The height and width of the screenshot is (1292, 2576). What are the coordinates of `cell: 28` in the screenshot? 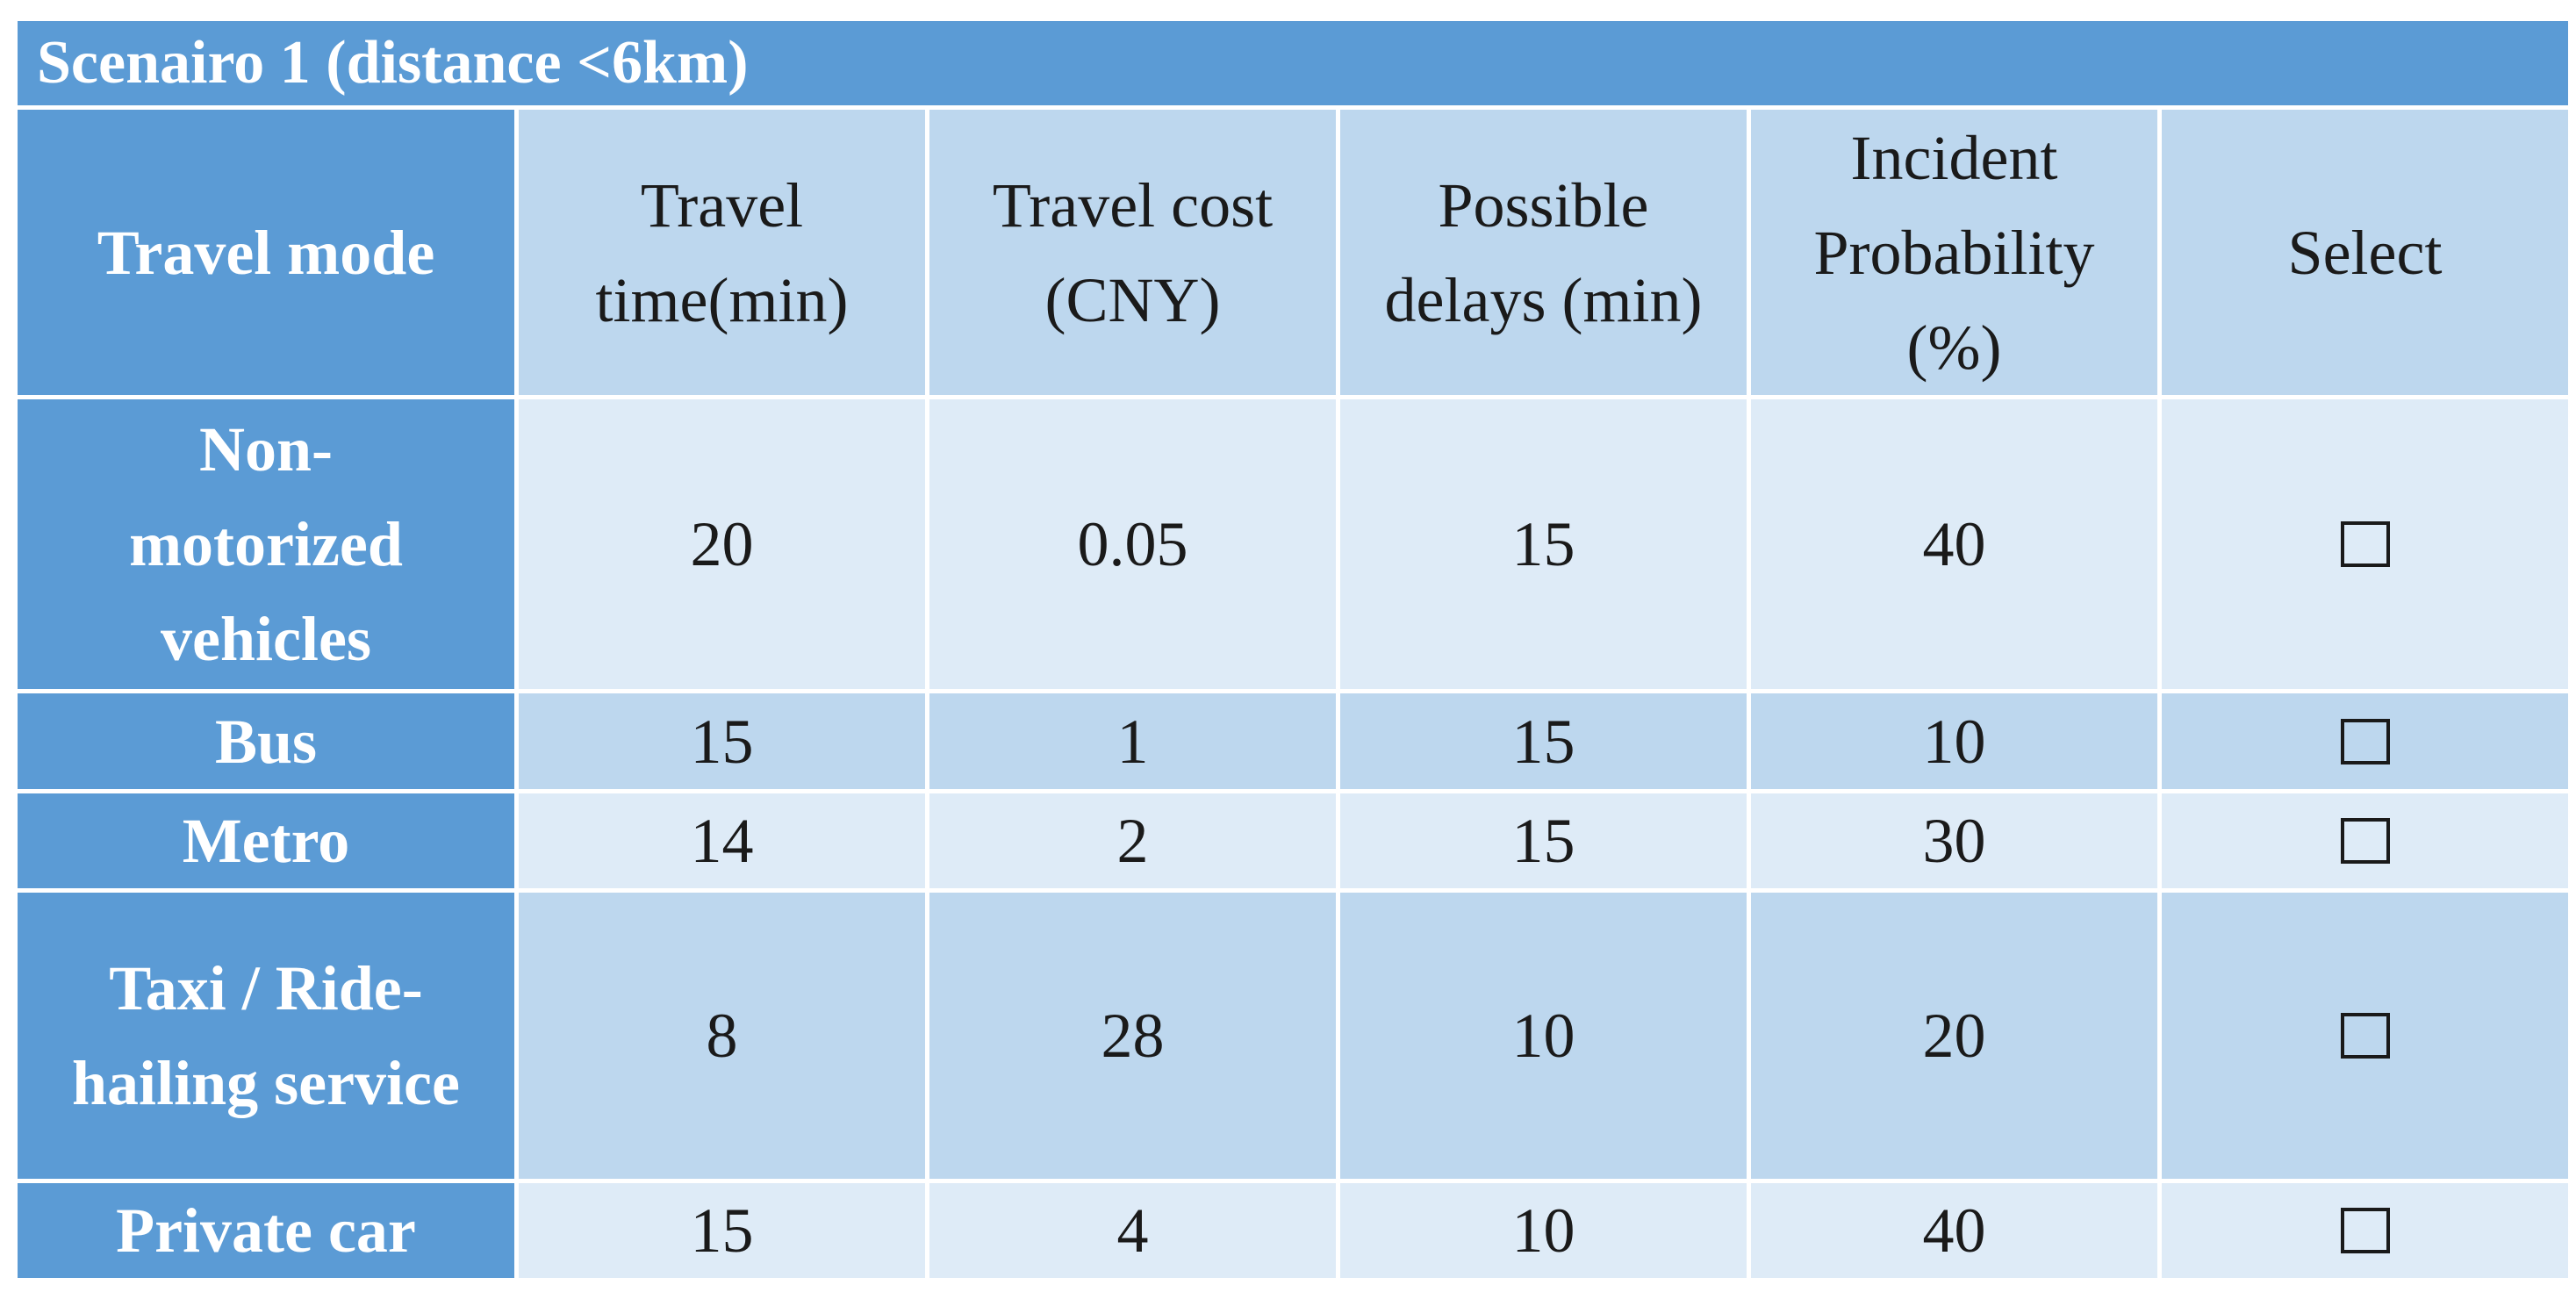 It's located at (1132, 1035).